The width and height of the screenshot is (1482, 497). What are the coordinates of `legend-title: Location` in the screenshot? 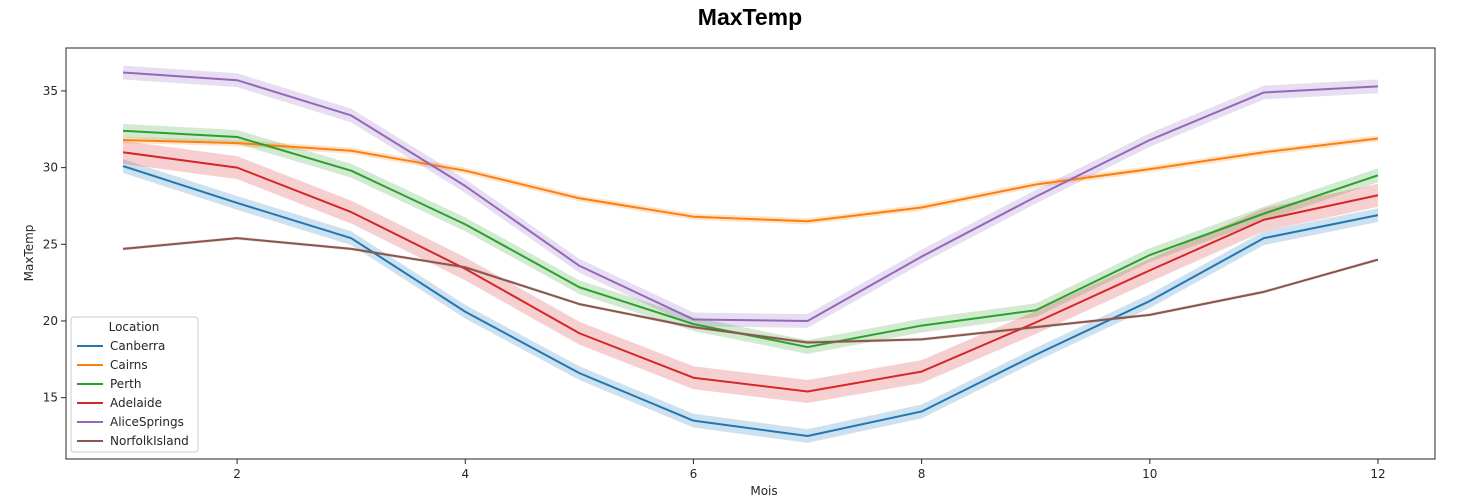 It's located at (134, 327).